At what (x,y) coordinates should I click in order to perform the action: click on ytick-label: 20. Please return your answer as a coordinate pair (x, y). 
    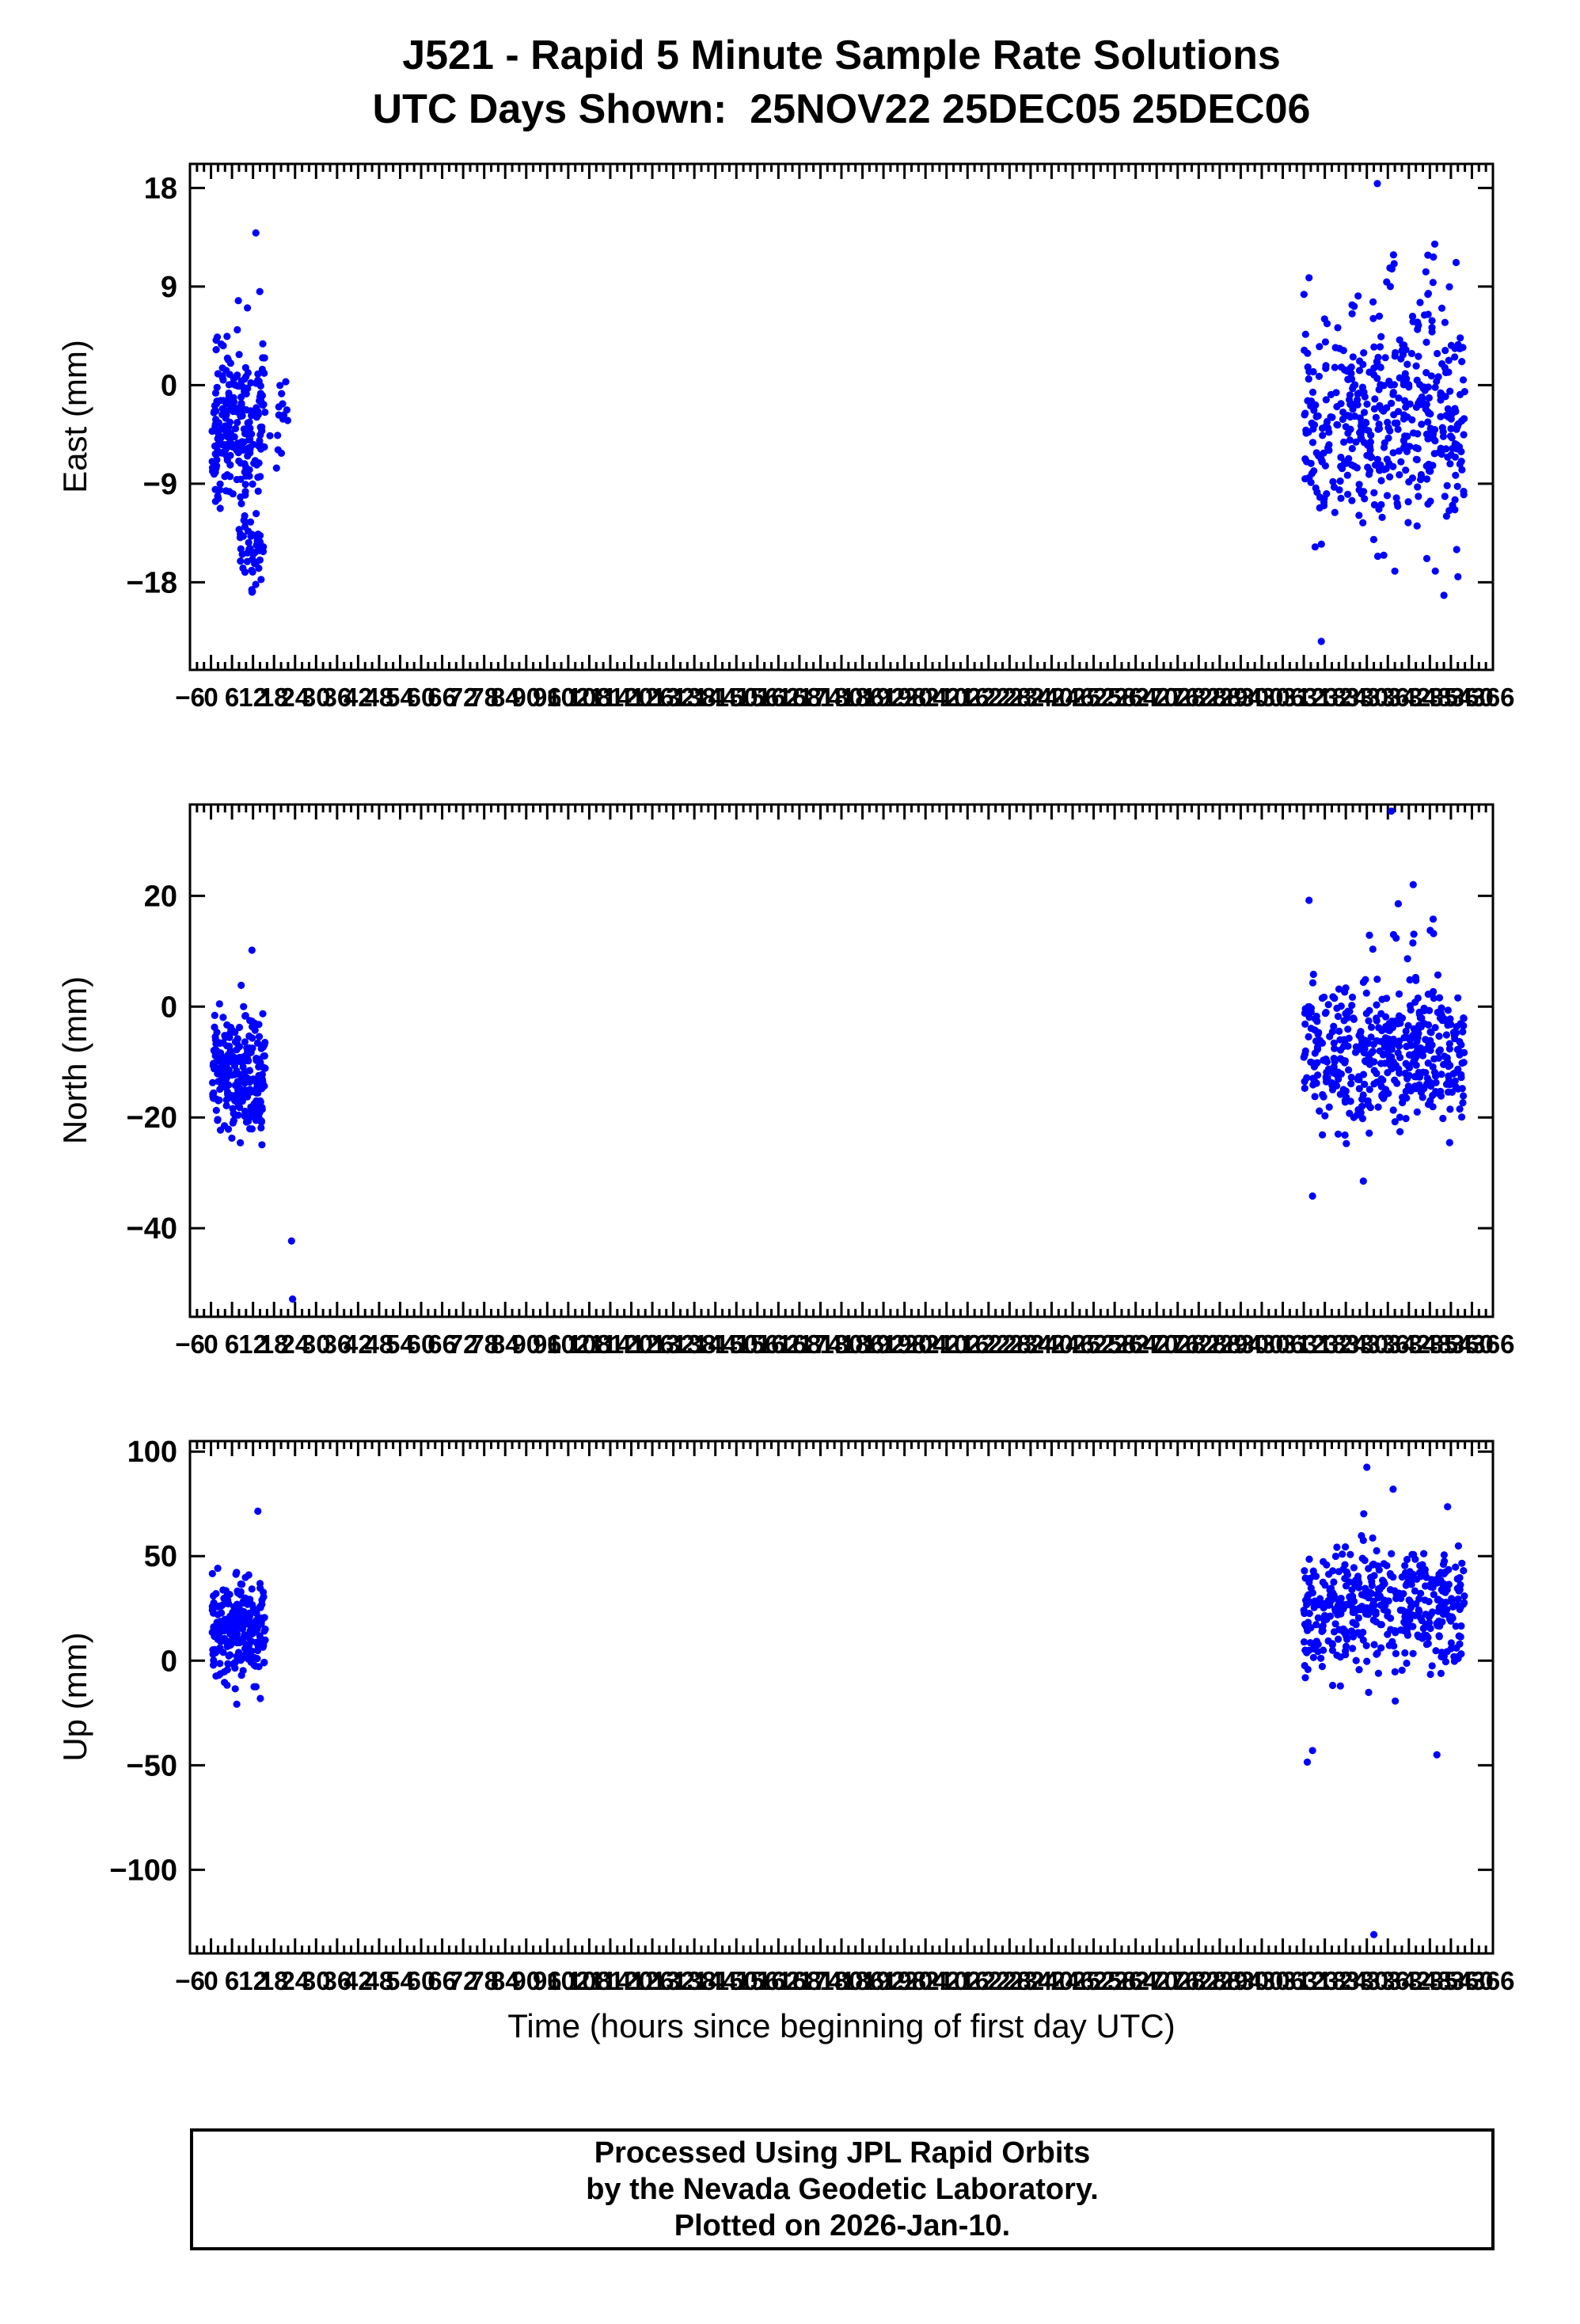
    Looking at the image, I should click on (161, 896).